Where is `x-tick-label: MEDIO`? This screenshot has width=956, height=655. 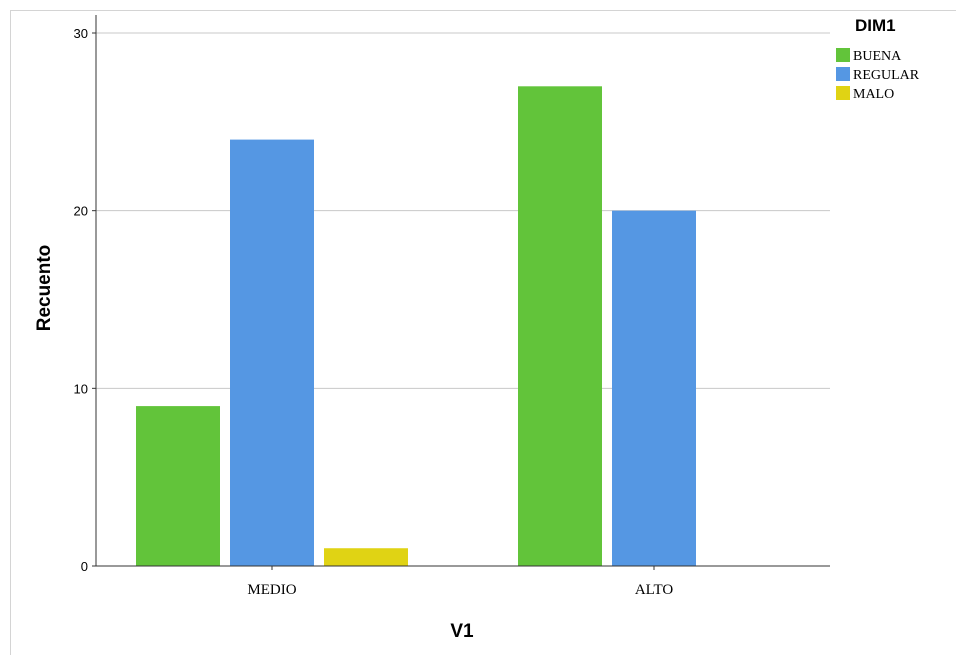 x-tick-label: MEDIO is located at coordinates (271, 590).